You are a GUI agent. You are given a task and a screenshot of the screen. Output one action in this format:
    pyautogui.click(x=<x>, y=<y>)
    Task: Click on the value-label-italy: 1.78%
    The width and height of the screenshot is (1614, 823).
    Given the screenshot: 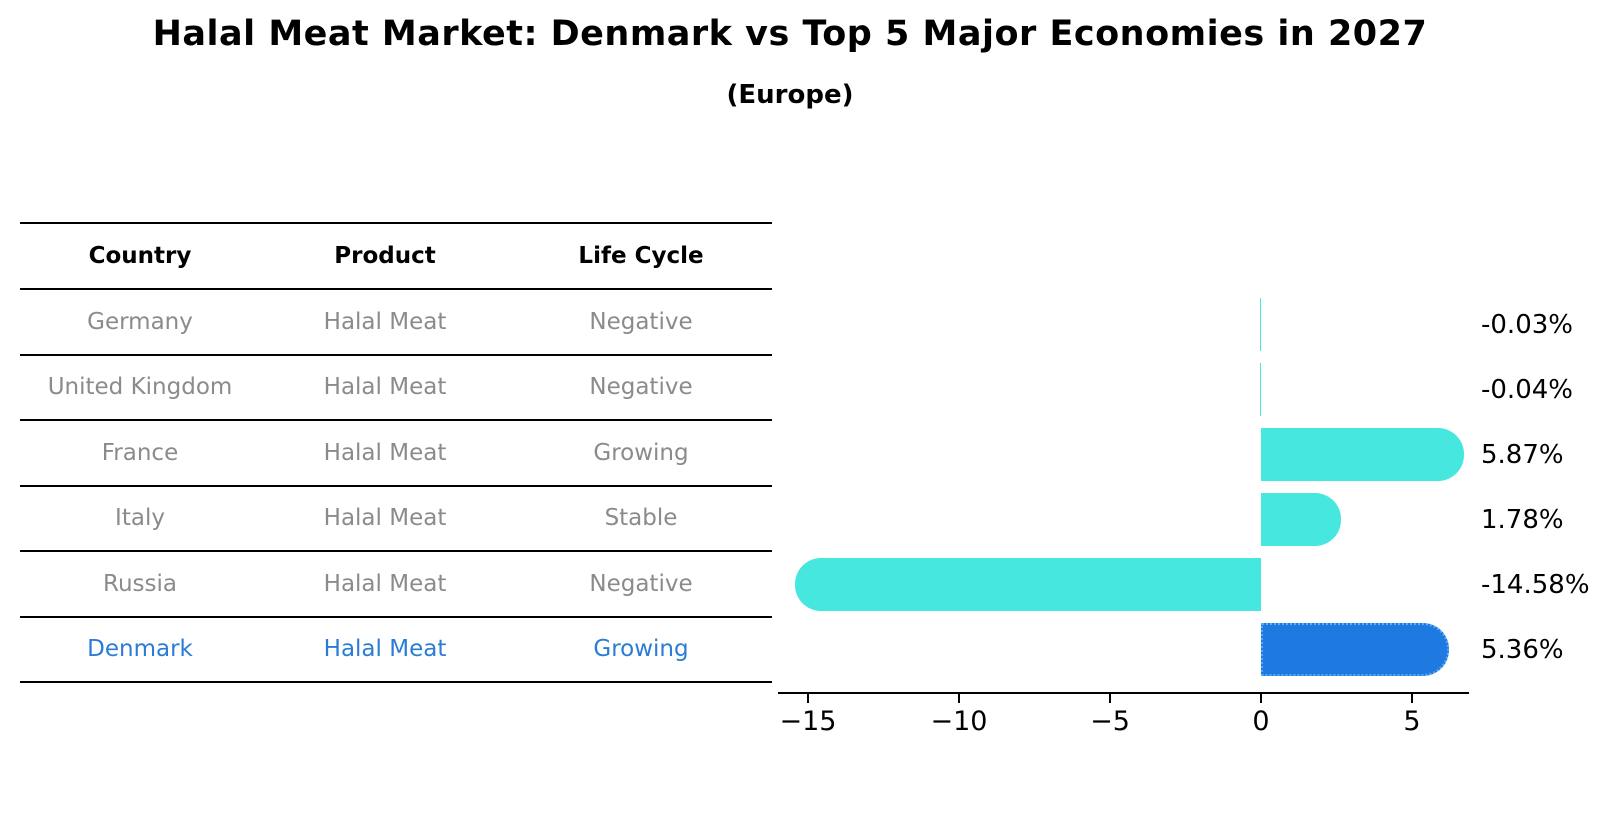 What is the action you would take?
    pyautogui.click(x=1522, y=519)
    